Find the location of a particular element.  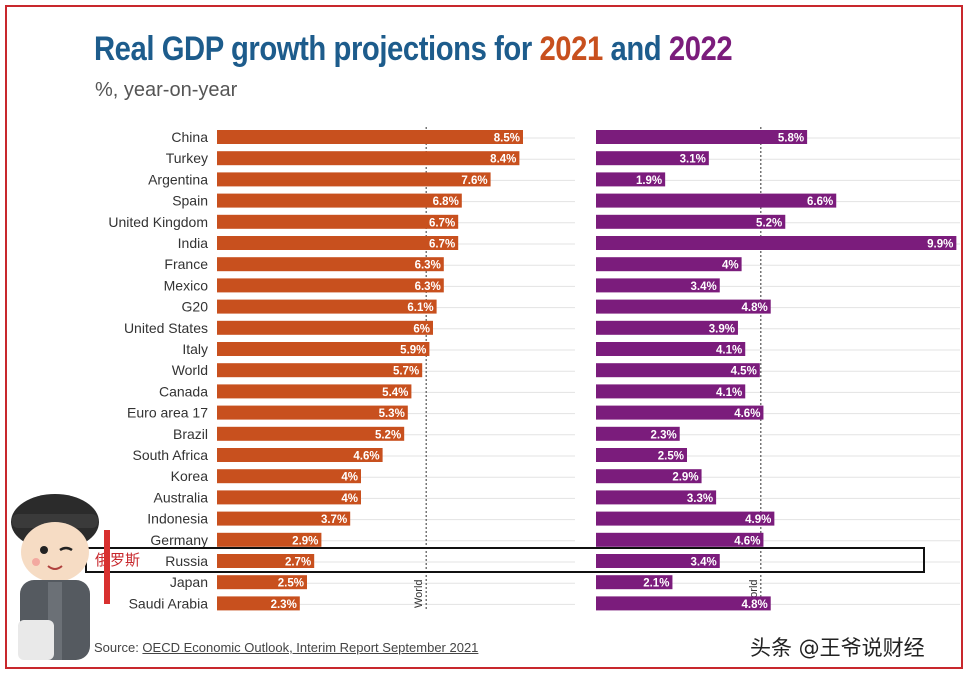

category-label: Japan is located at coordinates (189, 582).